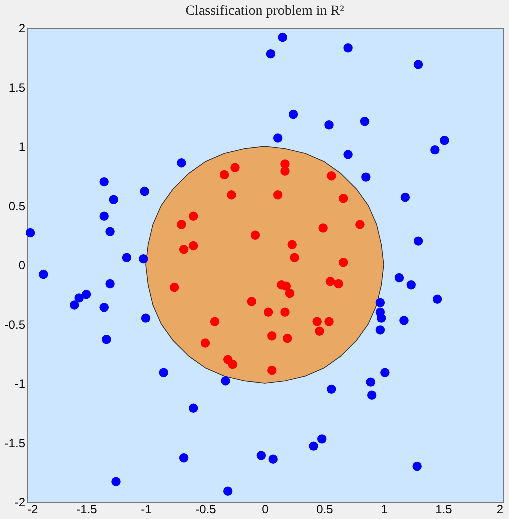  Describe the element at coordinates (500, 509) in the screenshot. I see `x-tick-label: 2` at that location.